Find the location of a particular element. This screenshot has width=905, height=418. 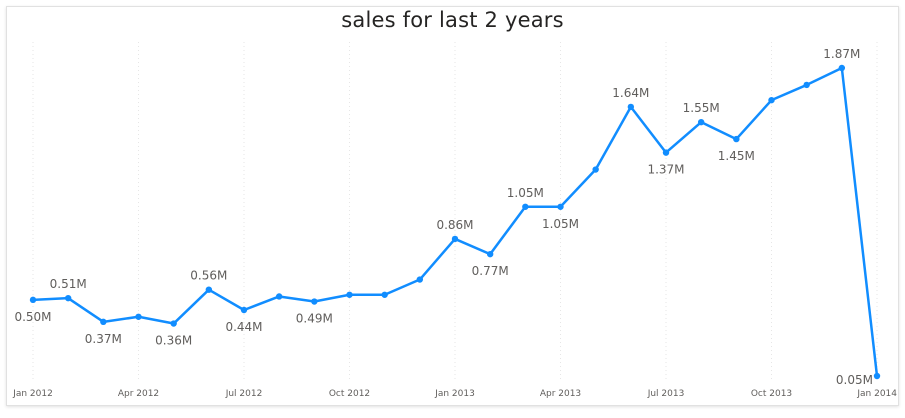

data-label: 0.86M is located at coordinates (454, 225).